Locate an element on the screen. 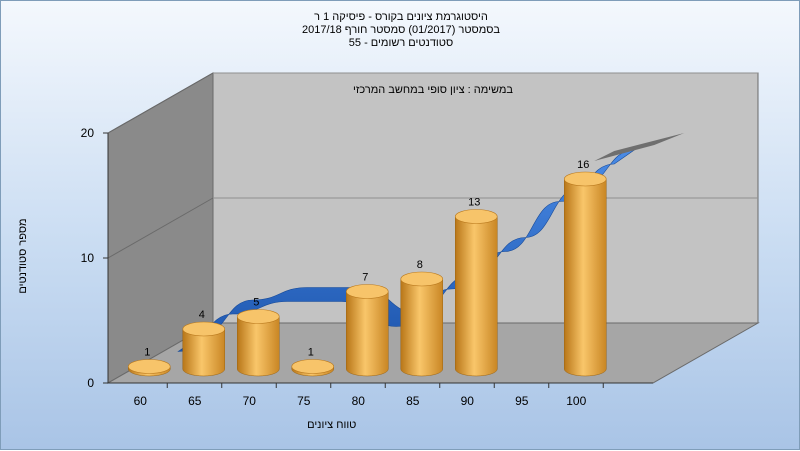  data-label-85: 8 is located at coordinates (420, 265).